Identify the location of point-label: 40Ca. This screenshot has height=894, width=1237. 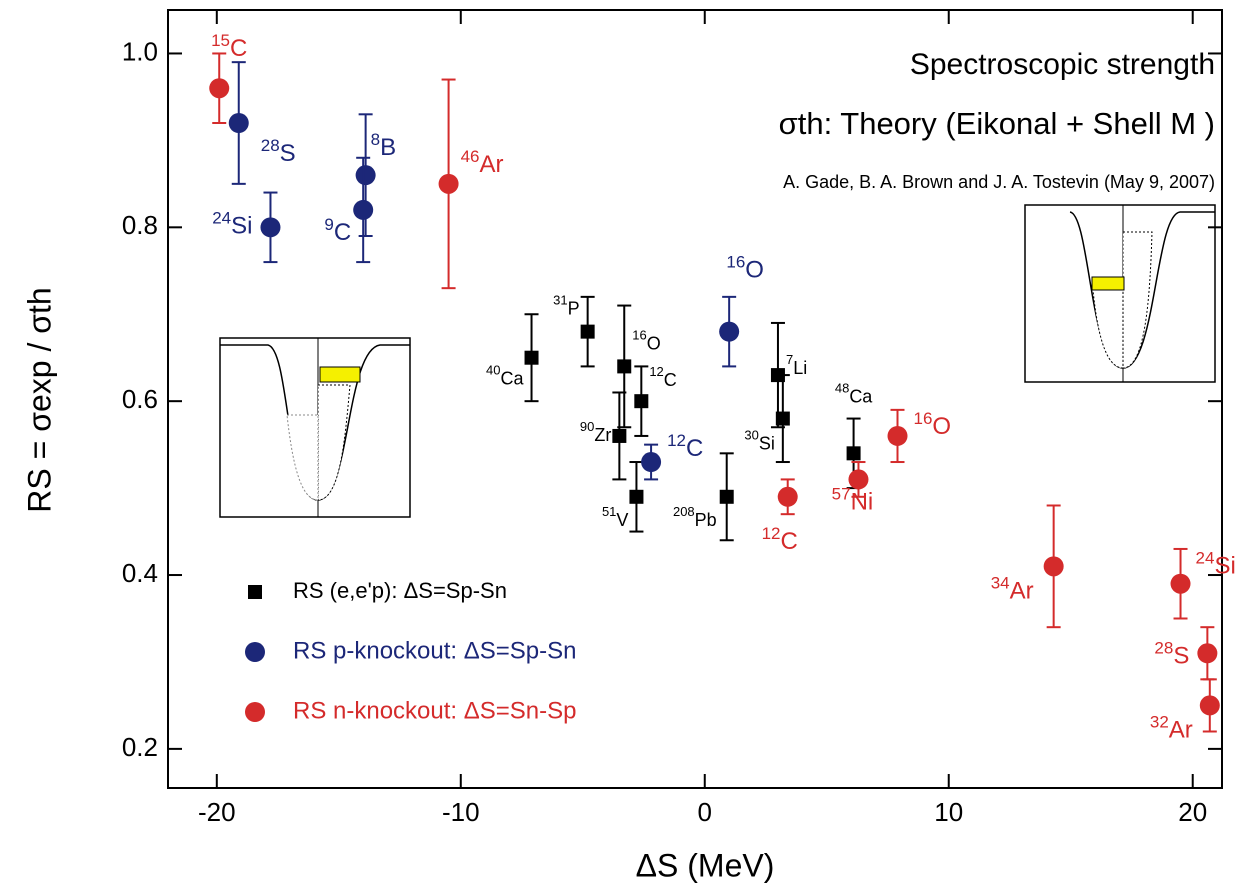
(505, 375).